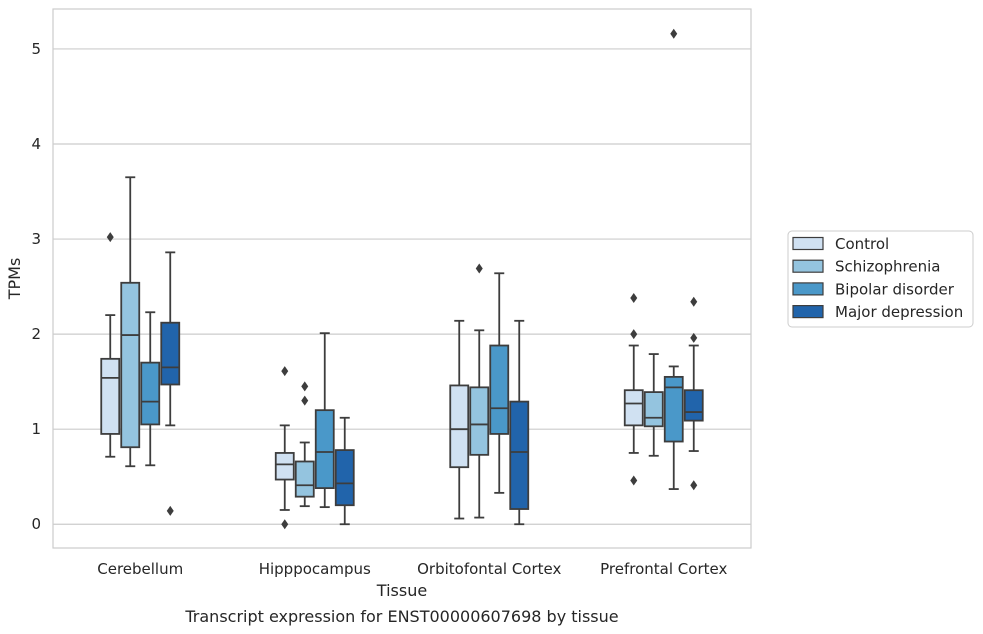 The width and height of the screenshot is (983, 634). What do you see at coordinates (899, 312) in the screenshot?
I see `legend-label: Major depression` at bounding box center [899, 312].